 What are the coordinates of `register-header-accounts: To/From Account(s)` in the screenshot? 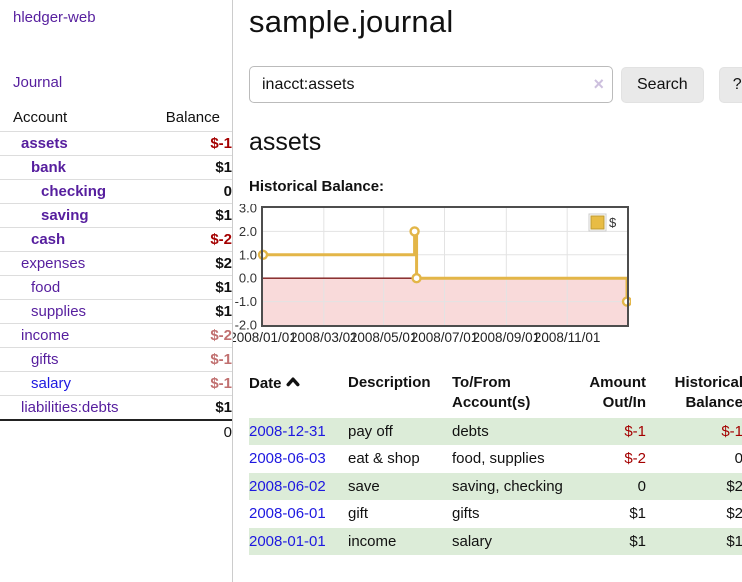 It's located at (491, 393).